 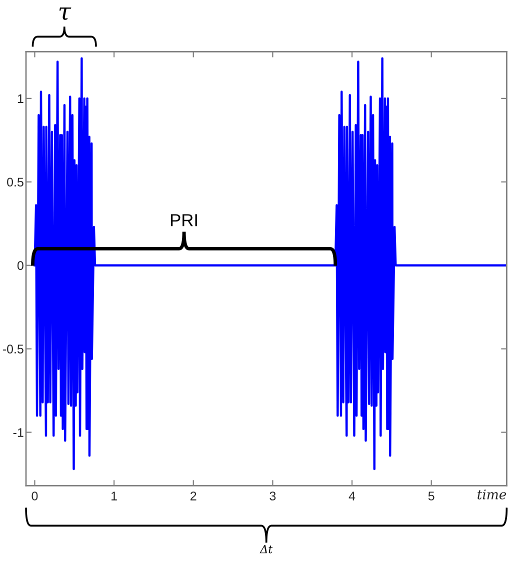 I want to click on y-tick-label: 0.5, so click(x=15, y=182).